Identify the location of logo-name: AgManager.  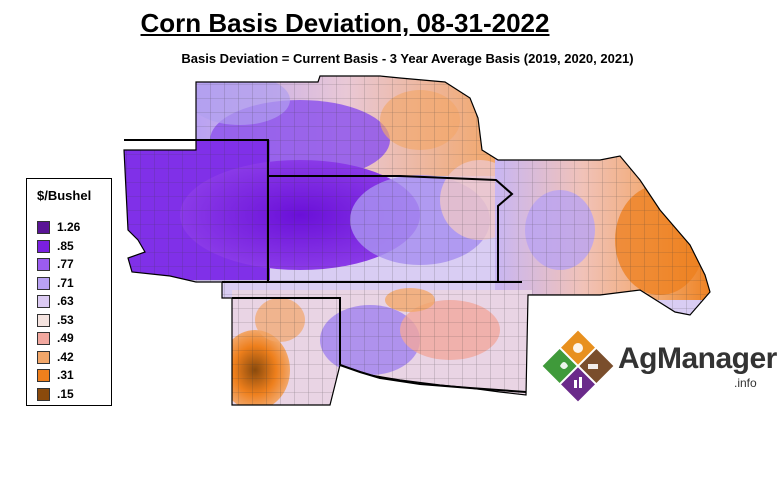
(697, 358).